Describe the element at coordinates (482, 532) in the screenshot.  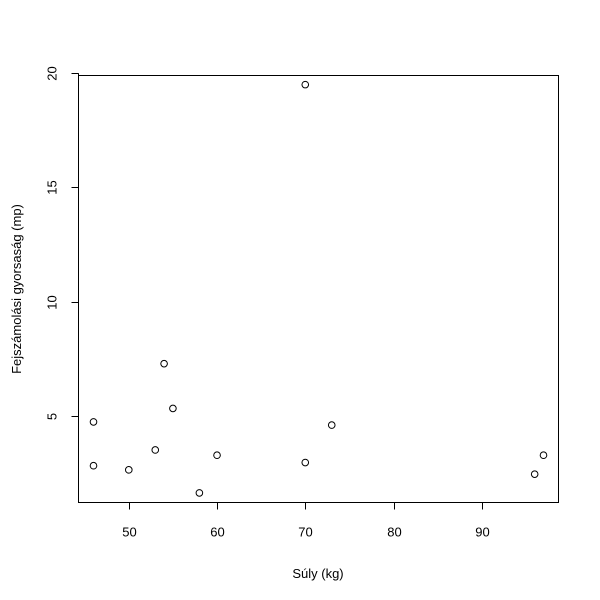
I see `x-tick-label: 90` at that location.